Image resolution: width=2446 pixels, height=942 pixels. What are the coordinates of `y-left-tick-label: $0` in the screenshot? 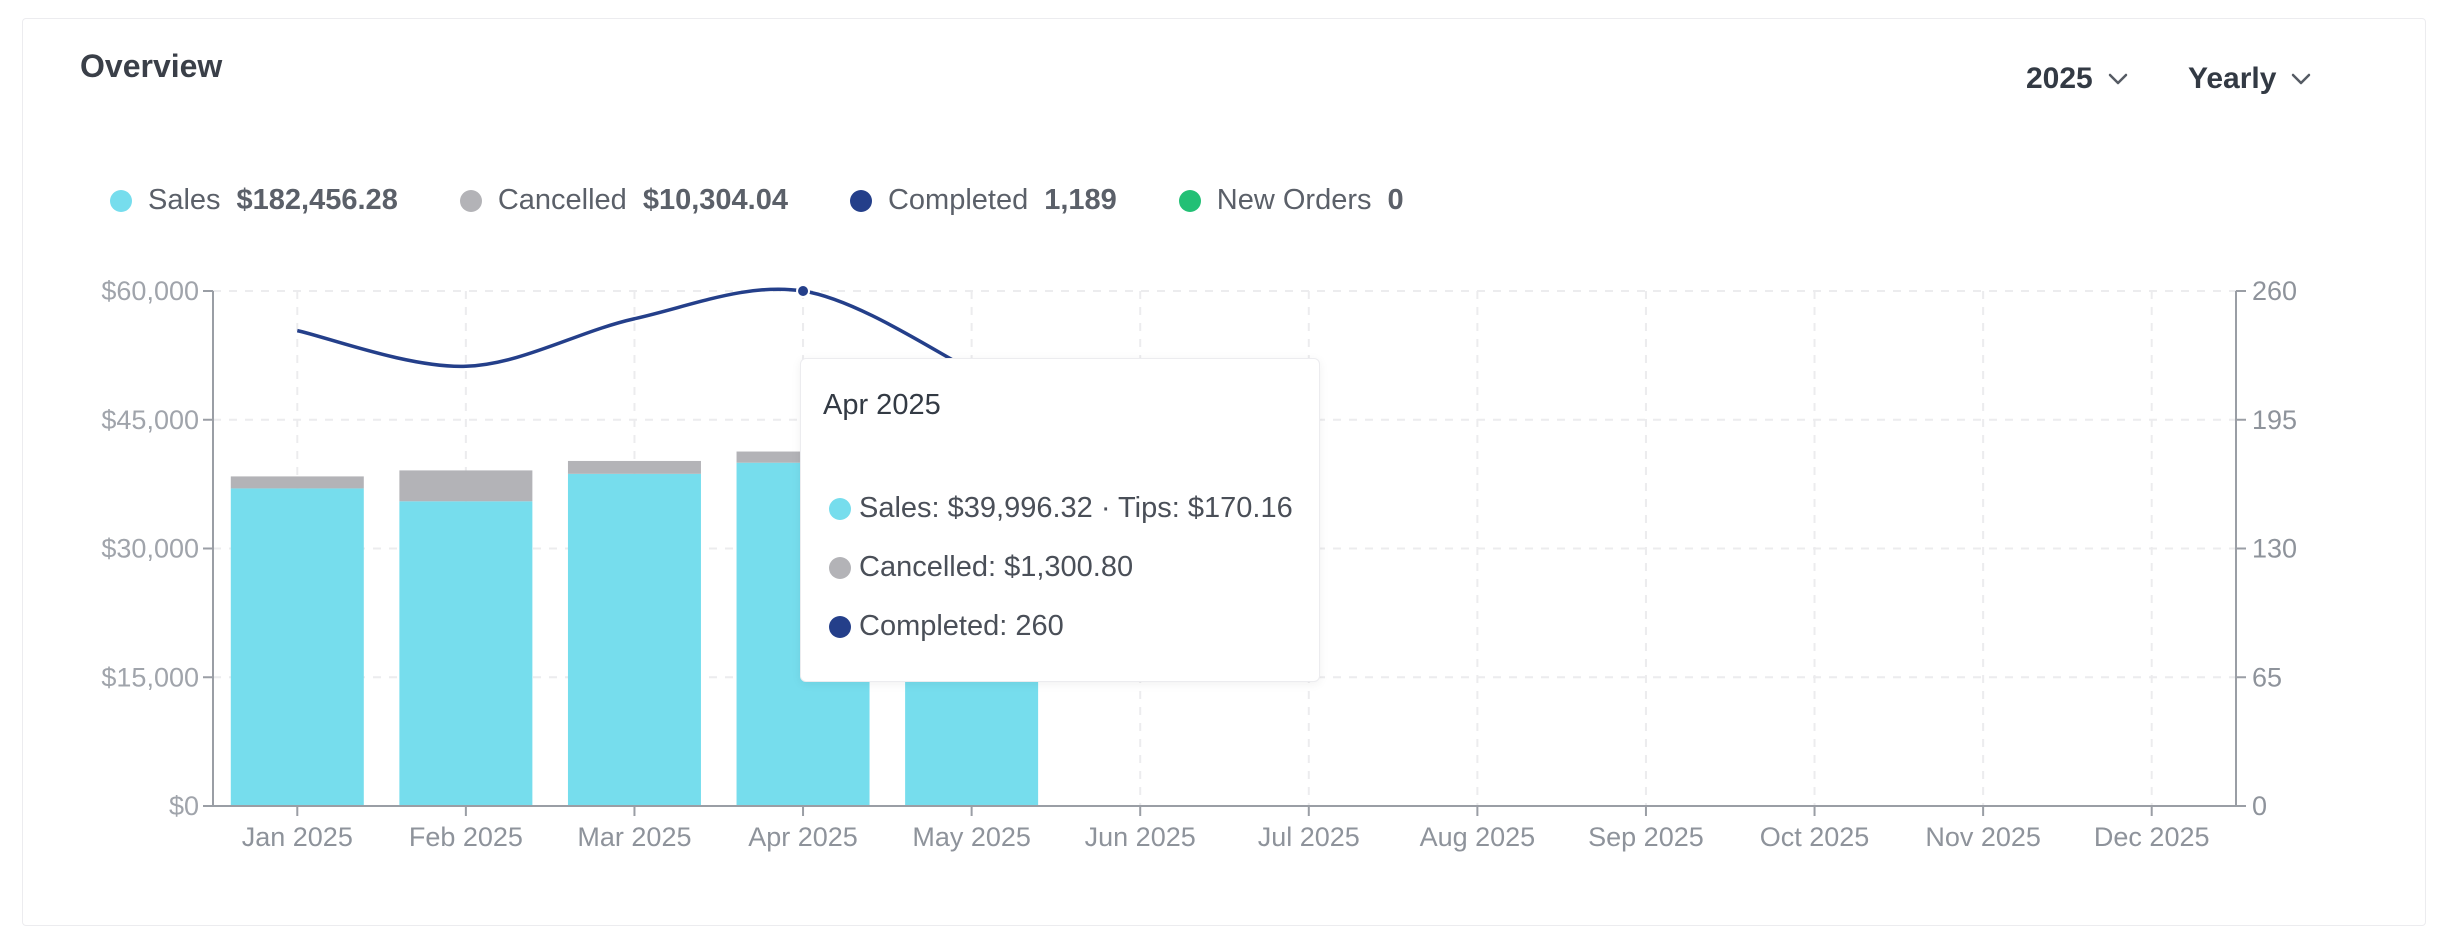 It's located at (184, 806).